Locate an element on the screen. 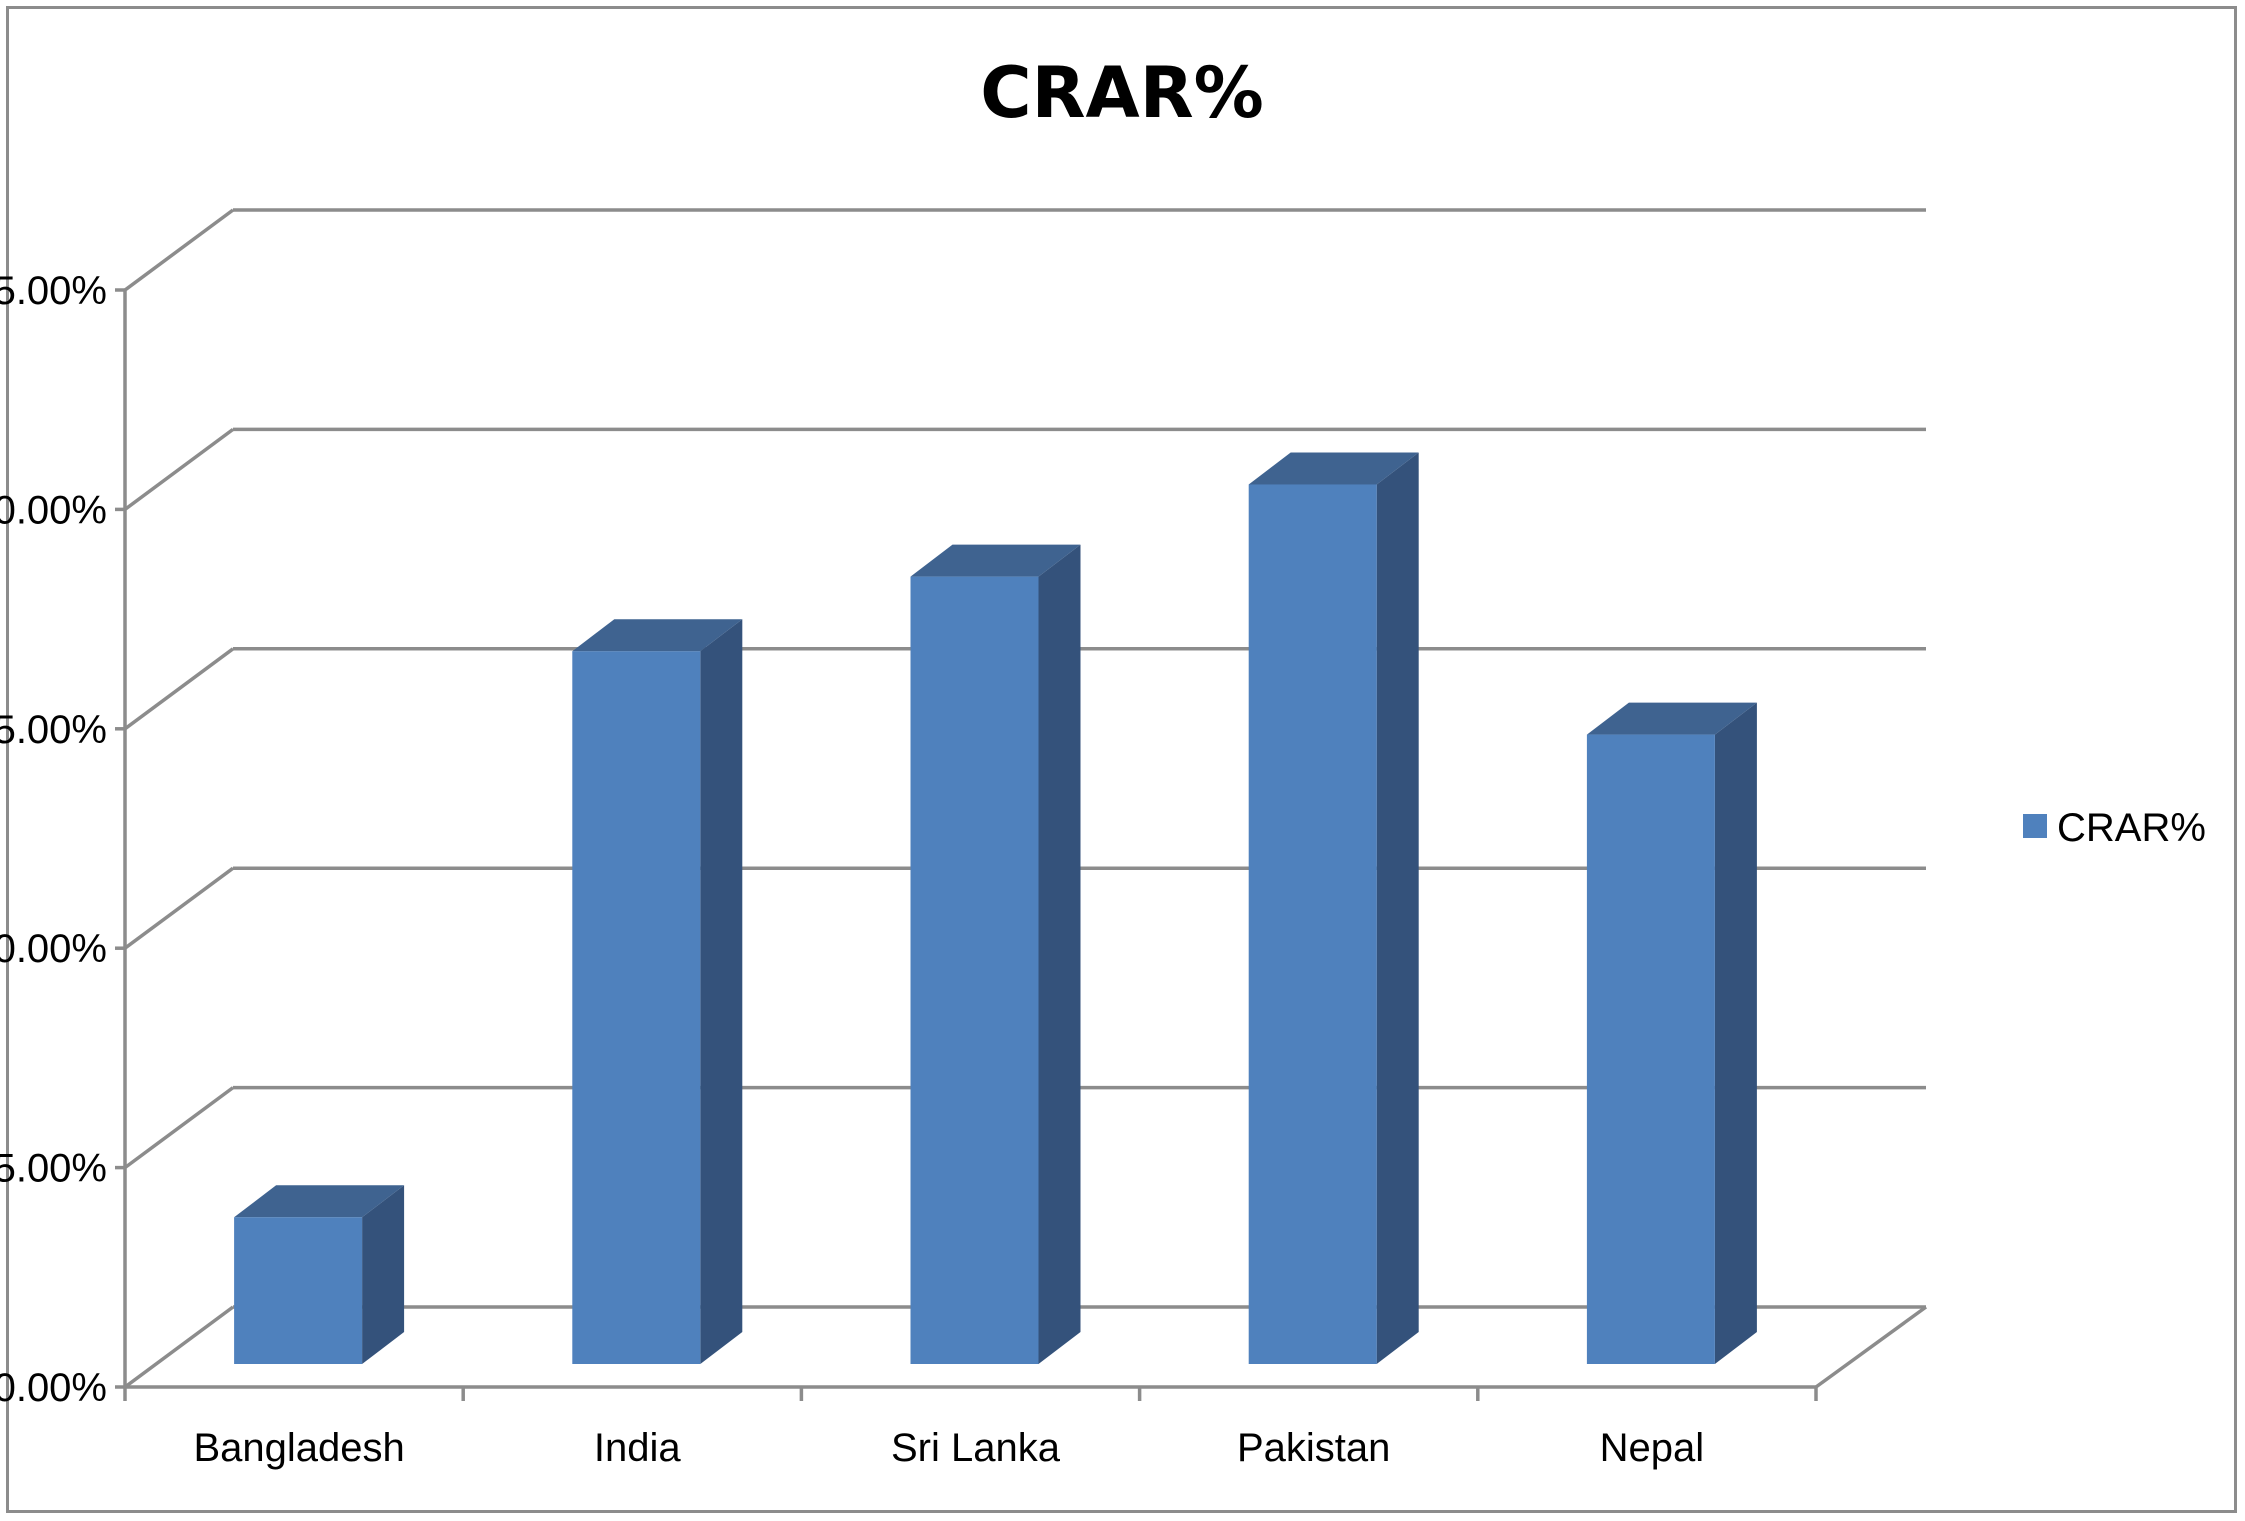  chart-title: CRAR% is located at coordinates (1122, 93).